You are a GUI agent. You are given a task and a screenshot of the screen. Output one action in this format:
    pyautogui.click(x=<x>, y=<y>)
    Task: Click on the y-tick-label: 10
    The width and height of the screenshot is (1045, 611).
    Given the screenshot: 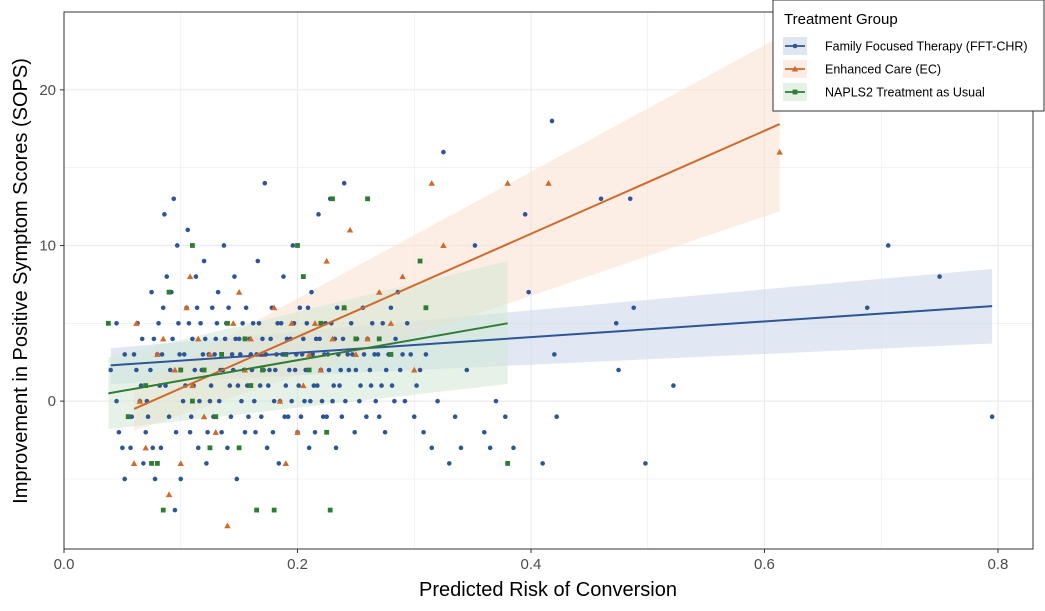 What is the action you would take?
    pyautogui.click(x=47, y=245)
    